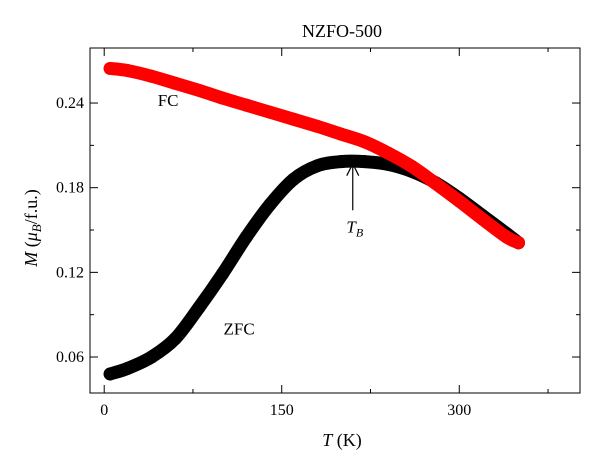 This screenshot has height=473, width=600. What do you see at coordinates (31, 206) in the screenshot?
I see `y-axis-unit-close: /f.u.)` at bounding box center [31, 206].